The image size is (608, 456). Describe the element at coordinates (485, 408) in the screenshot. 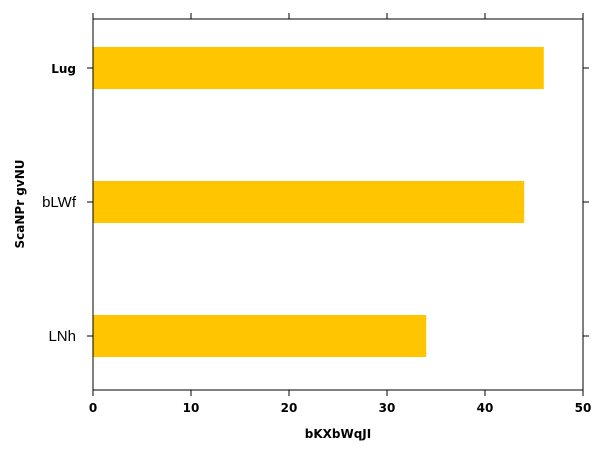

I see `x-tick-label-4: 40` at that location.